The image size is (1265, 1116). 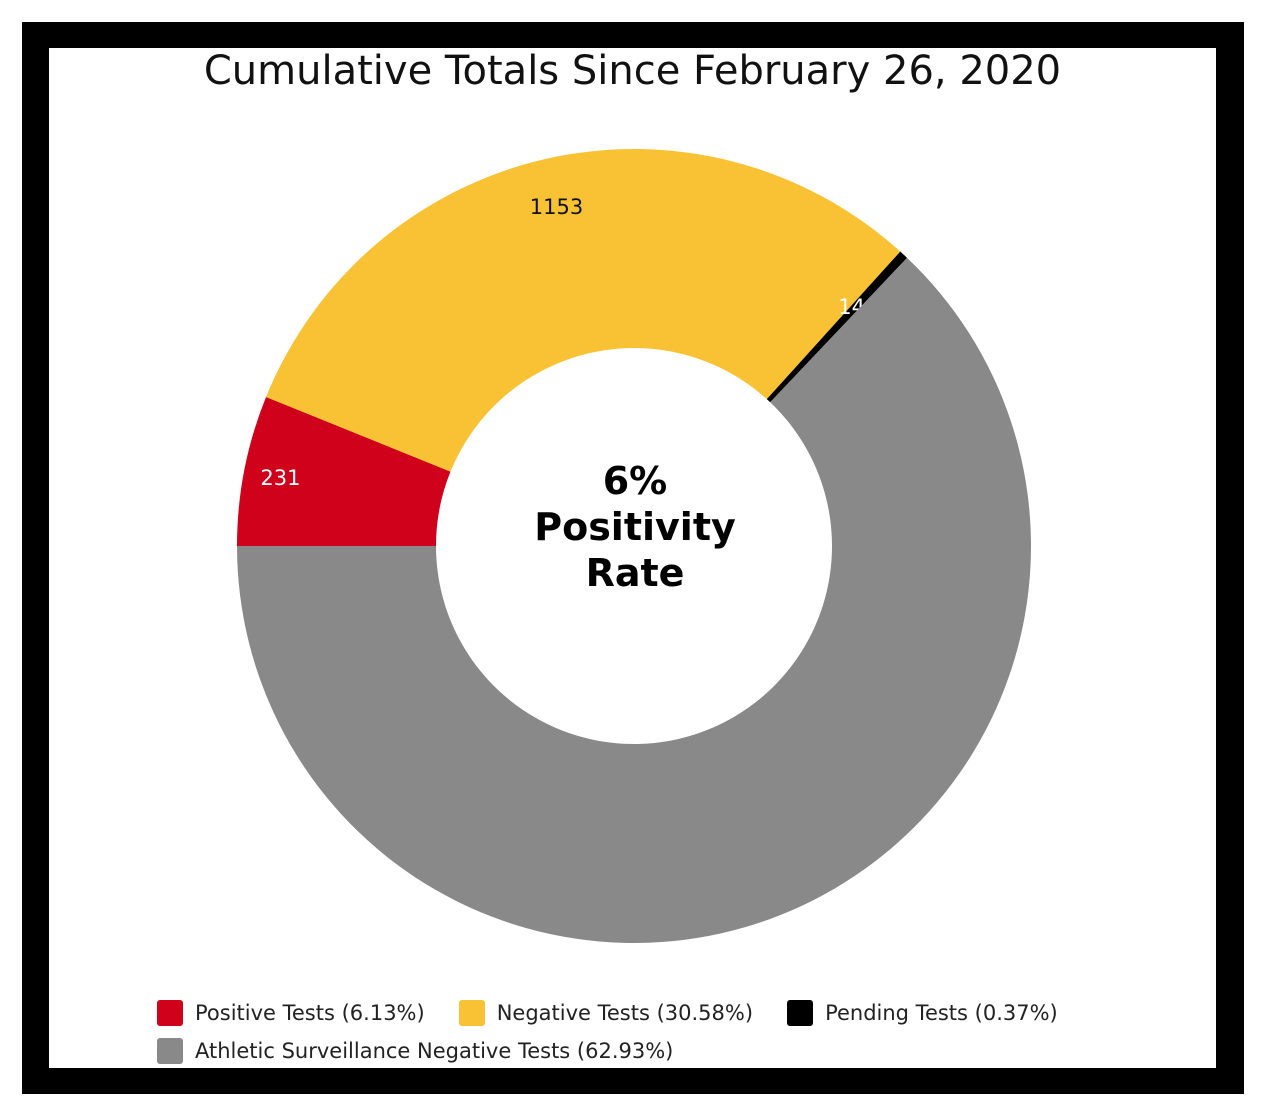 What do you see at coordinates (583, 310) in the screenshot?
I see `slice-negative` at bounding box center [583, 310].